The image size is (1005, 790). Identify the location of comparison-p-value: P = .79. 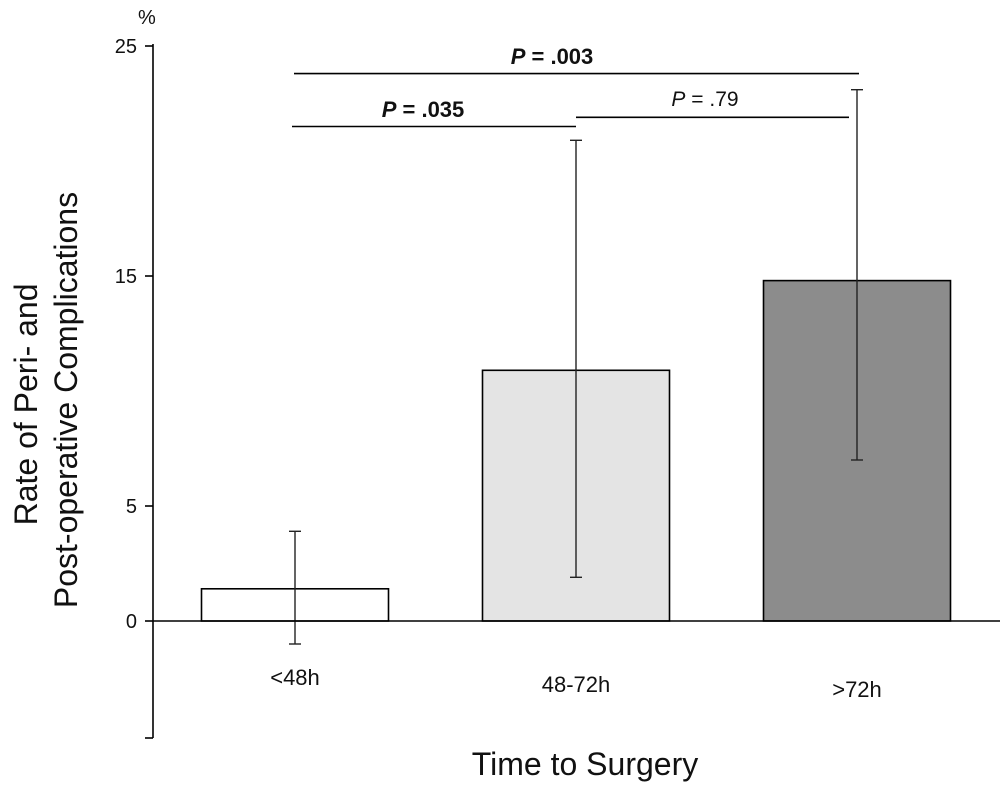
(704, 99).